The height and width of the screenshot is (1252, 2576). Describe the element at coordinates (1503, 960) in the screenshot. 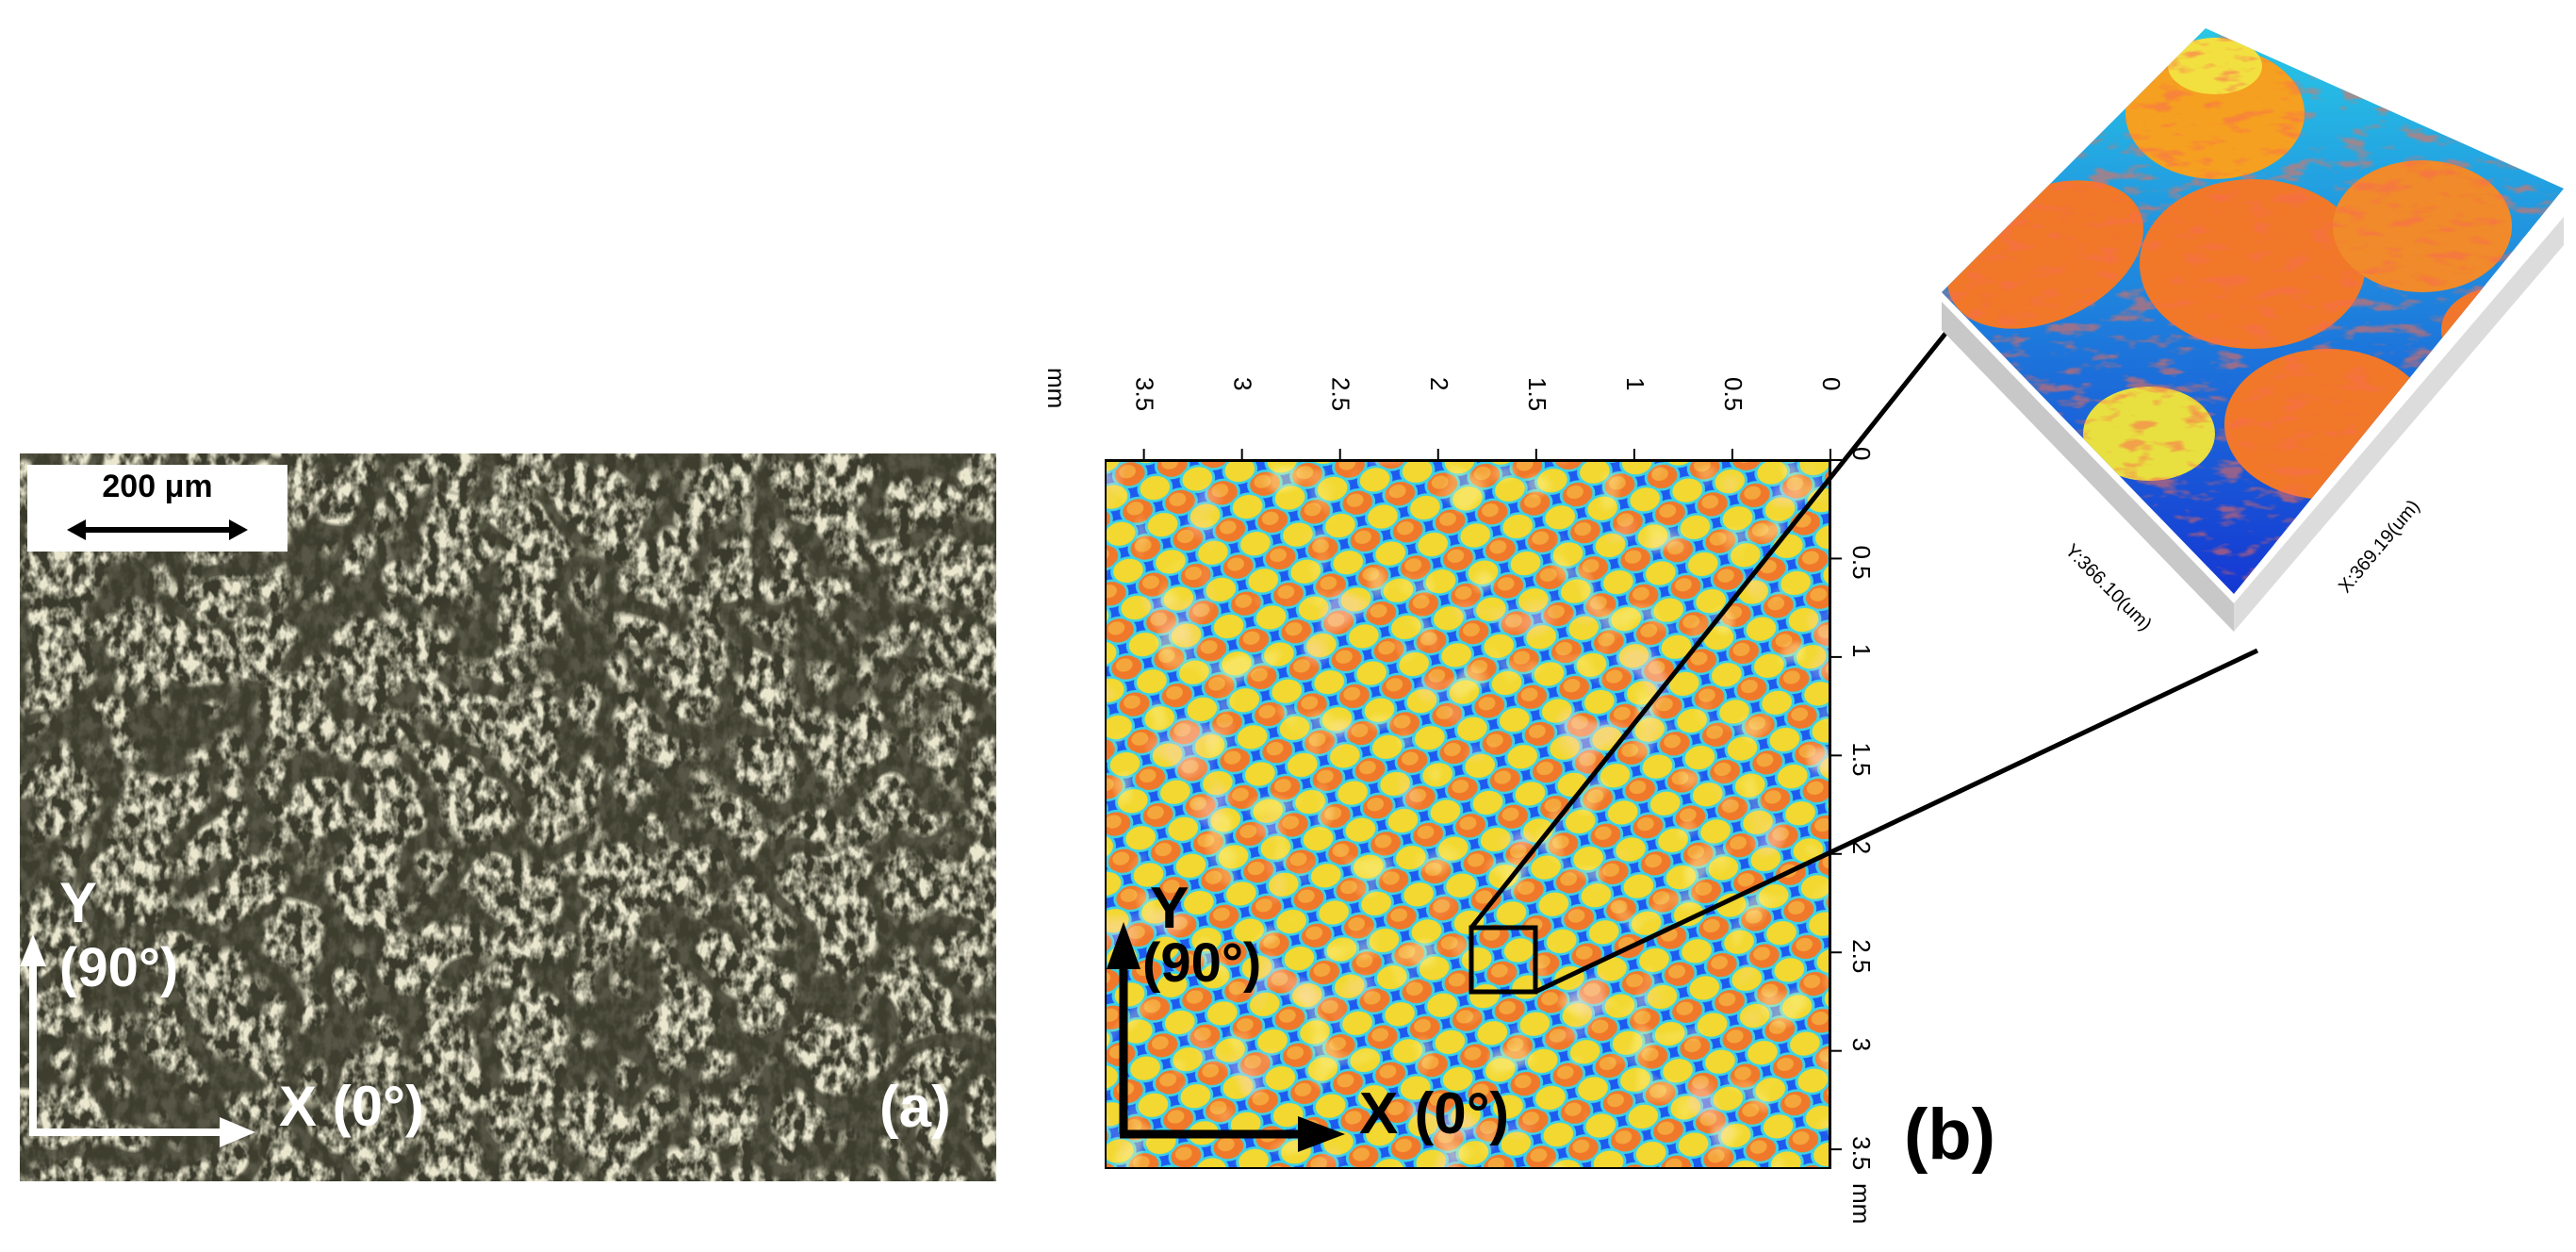

I see `selection-square` at that location.